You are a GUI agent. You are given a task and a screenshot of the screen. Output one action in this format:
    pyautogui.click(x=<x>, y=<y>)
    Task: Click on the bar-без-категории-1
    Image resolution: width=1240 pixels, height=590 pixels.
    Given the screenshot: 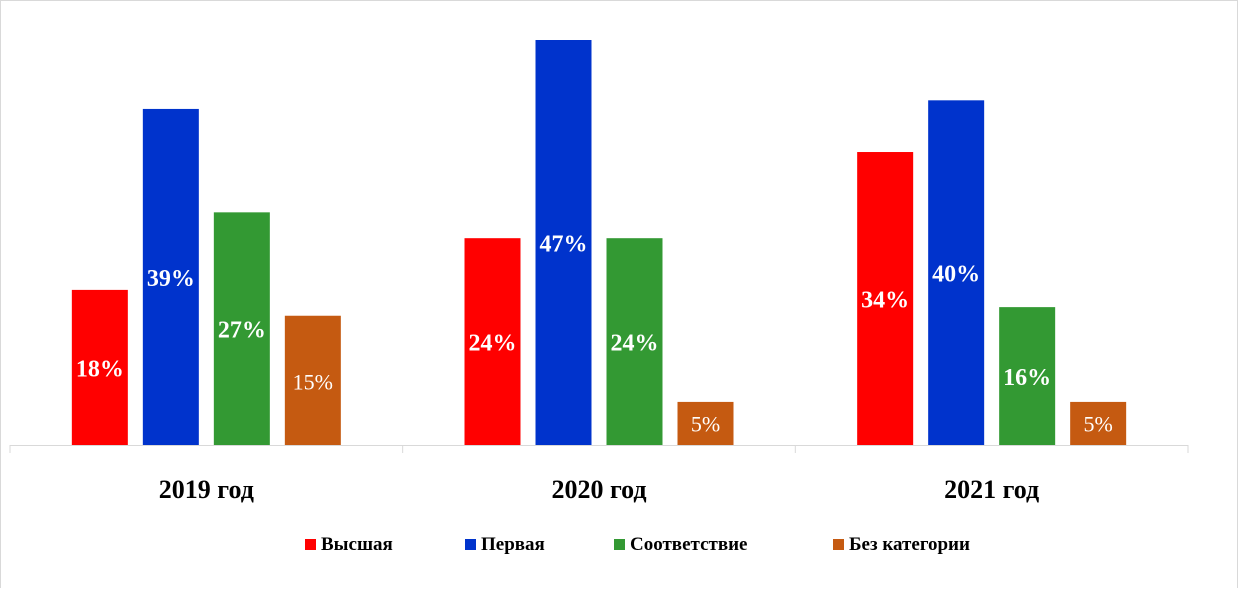 What is the action you would take?
    pyautogui.click(x=312, y=380)
    